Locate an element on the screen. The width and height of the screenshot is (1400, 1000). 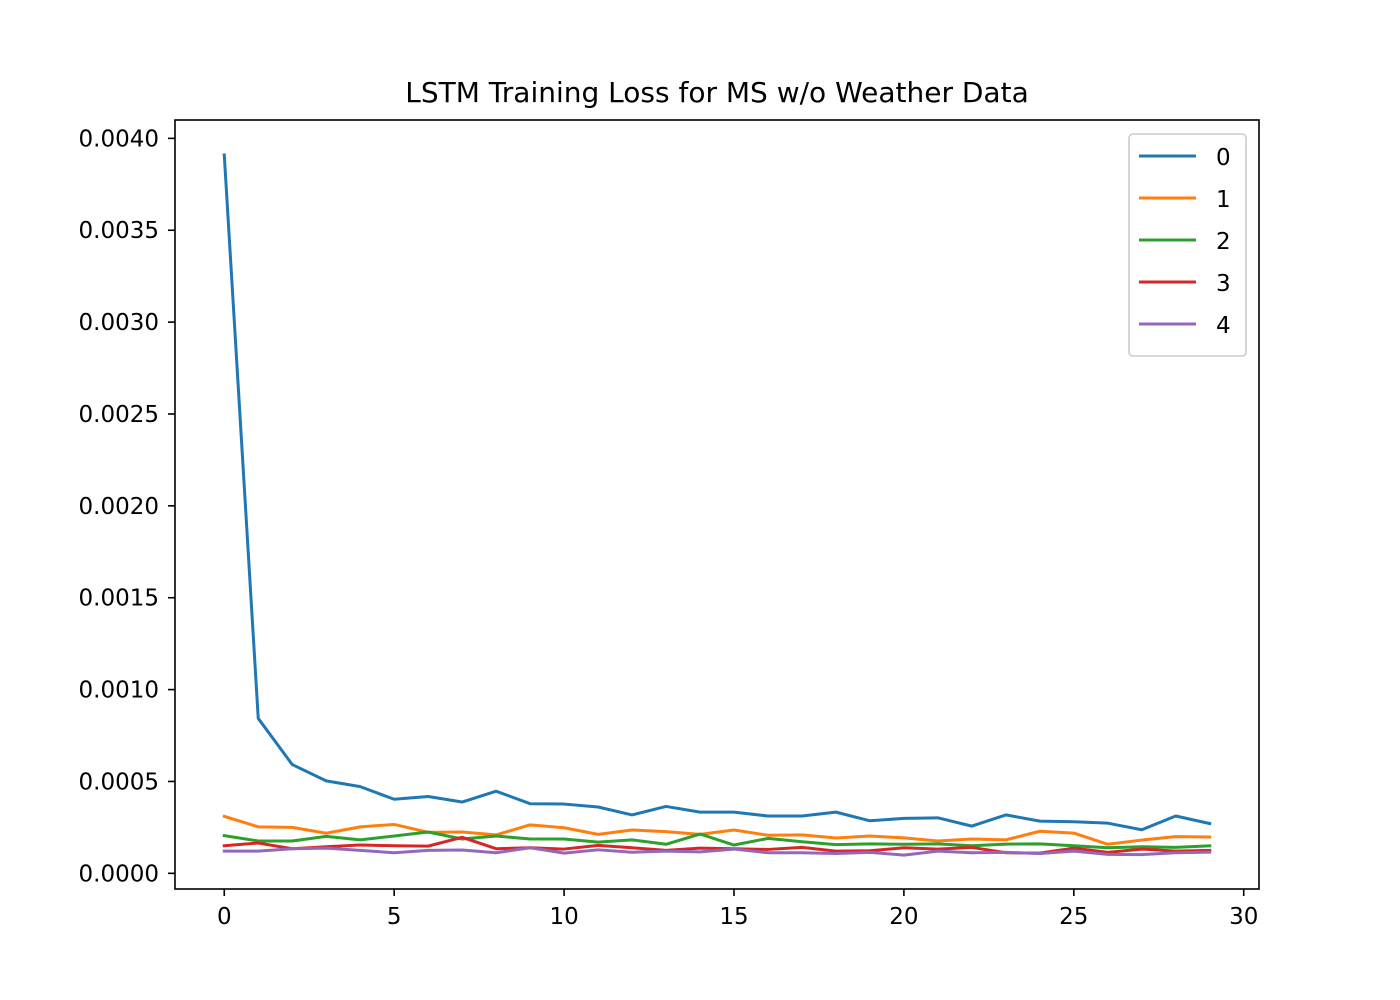
legend: 0 1 2 3 4 is located at coordinates (1187, 245).